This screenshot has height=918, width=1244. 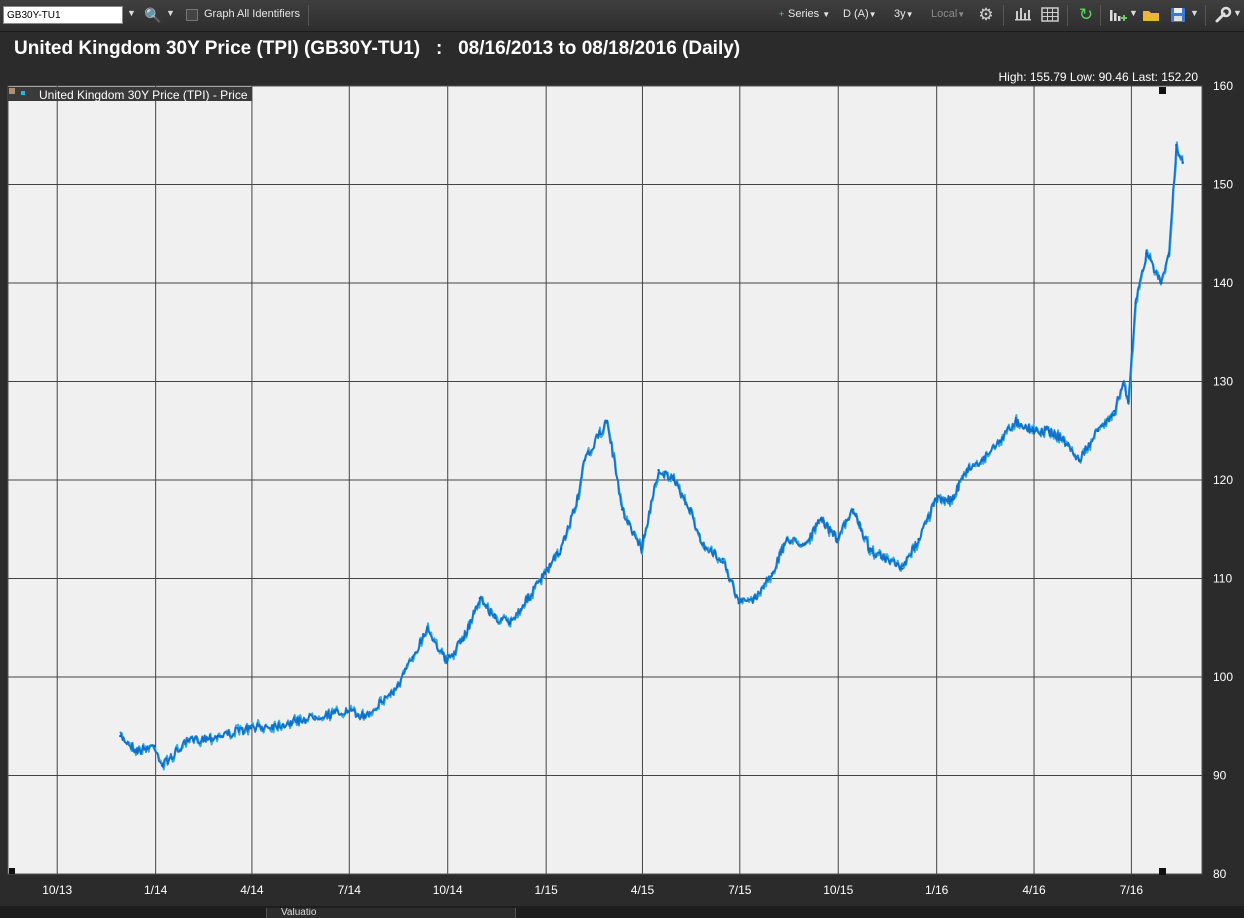 What do you see at coordinates (153, 15) in the screenshot?
I see `search-icon: 🔍` at bounding box center [153, 15].